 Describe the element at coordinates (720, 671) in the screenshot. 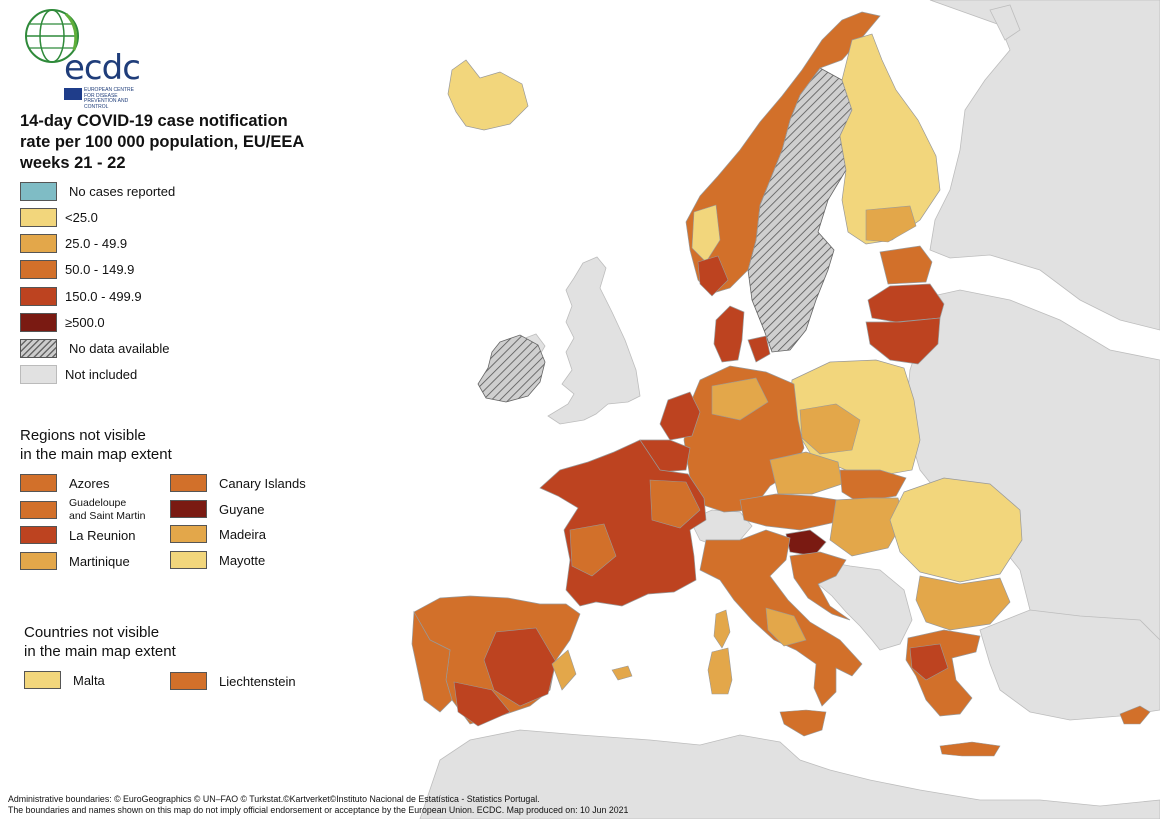

I see `sardinia` at that location.